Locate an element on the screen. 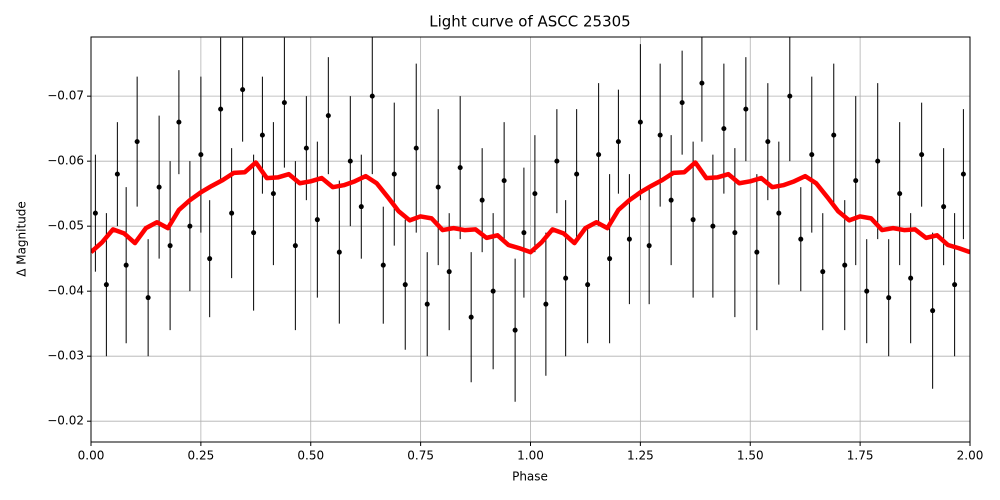  y-tick-label: −0.05 is located at coordinates (65, 226).